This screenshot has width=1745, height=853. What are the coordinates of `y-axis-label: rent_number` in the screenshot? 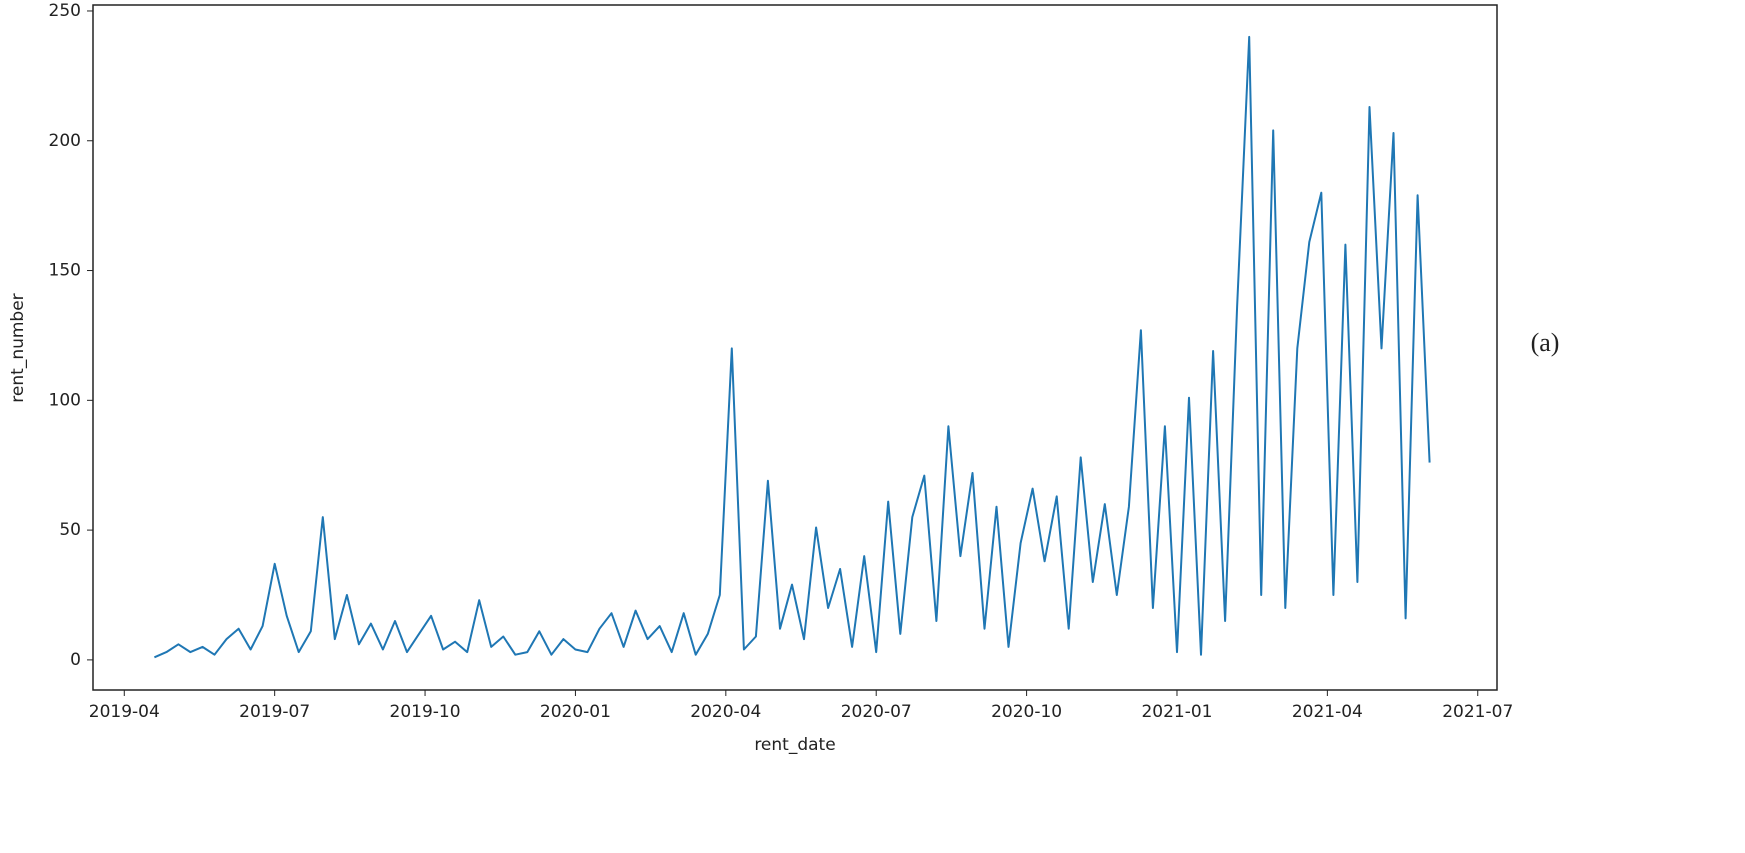 It's located at (18, 347).